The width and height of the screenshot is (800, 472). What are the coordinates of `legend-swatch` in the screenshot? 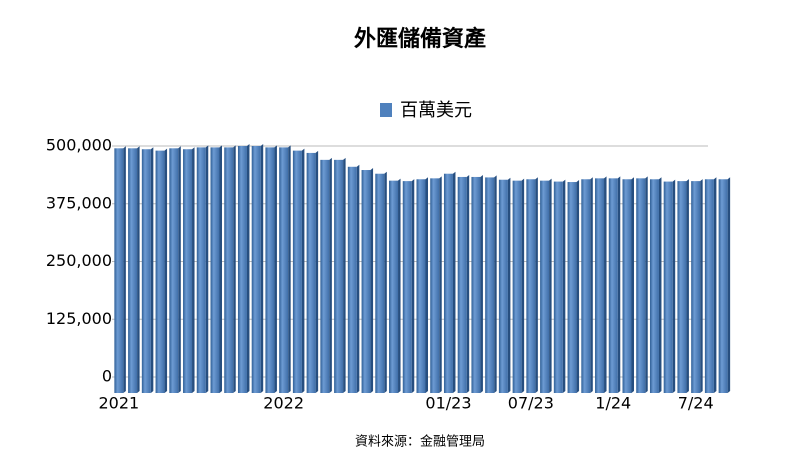 It's located at (386, 110).